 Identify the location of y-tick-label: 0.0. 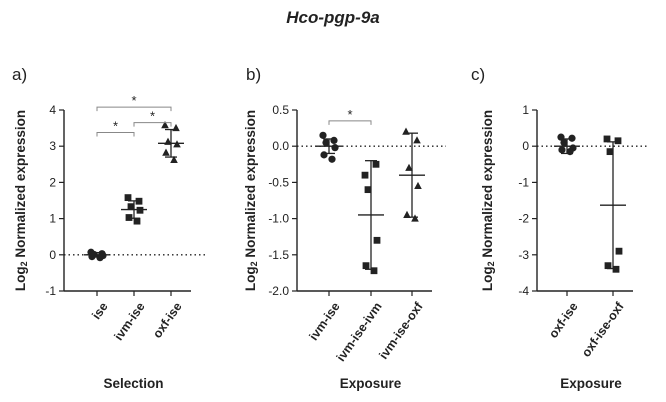
(280, 146).